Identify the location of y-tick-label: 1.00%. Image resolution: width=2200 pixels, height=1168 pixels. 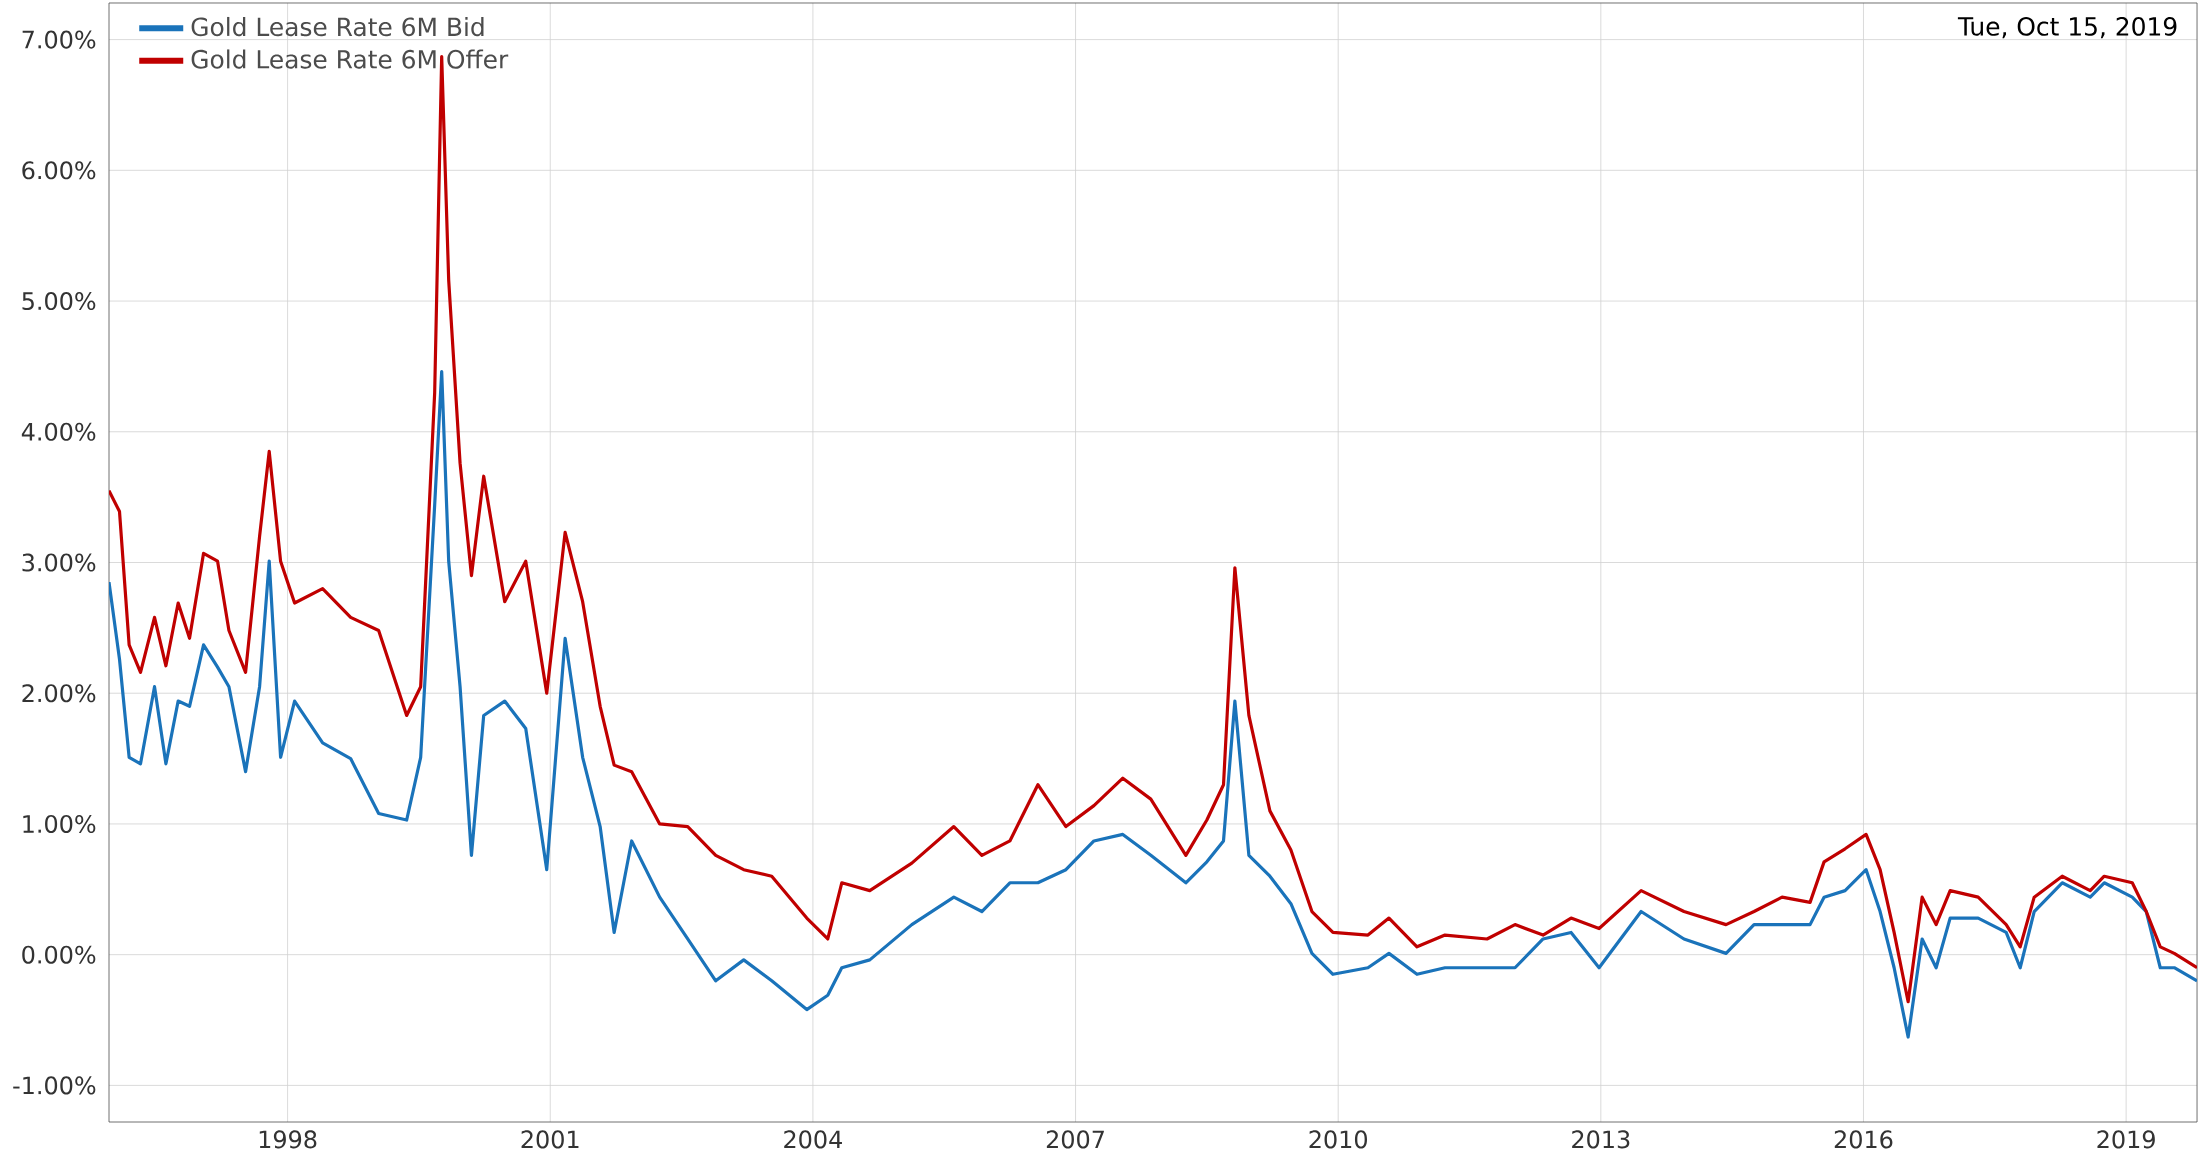
(59, 823).